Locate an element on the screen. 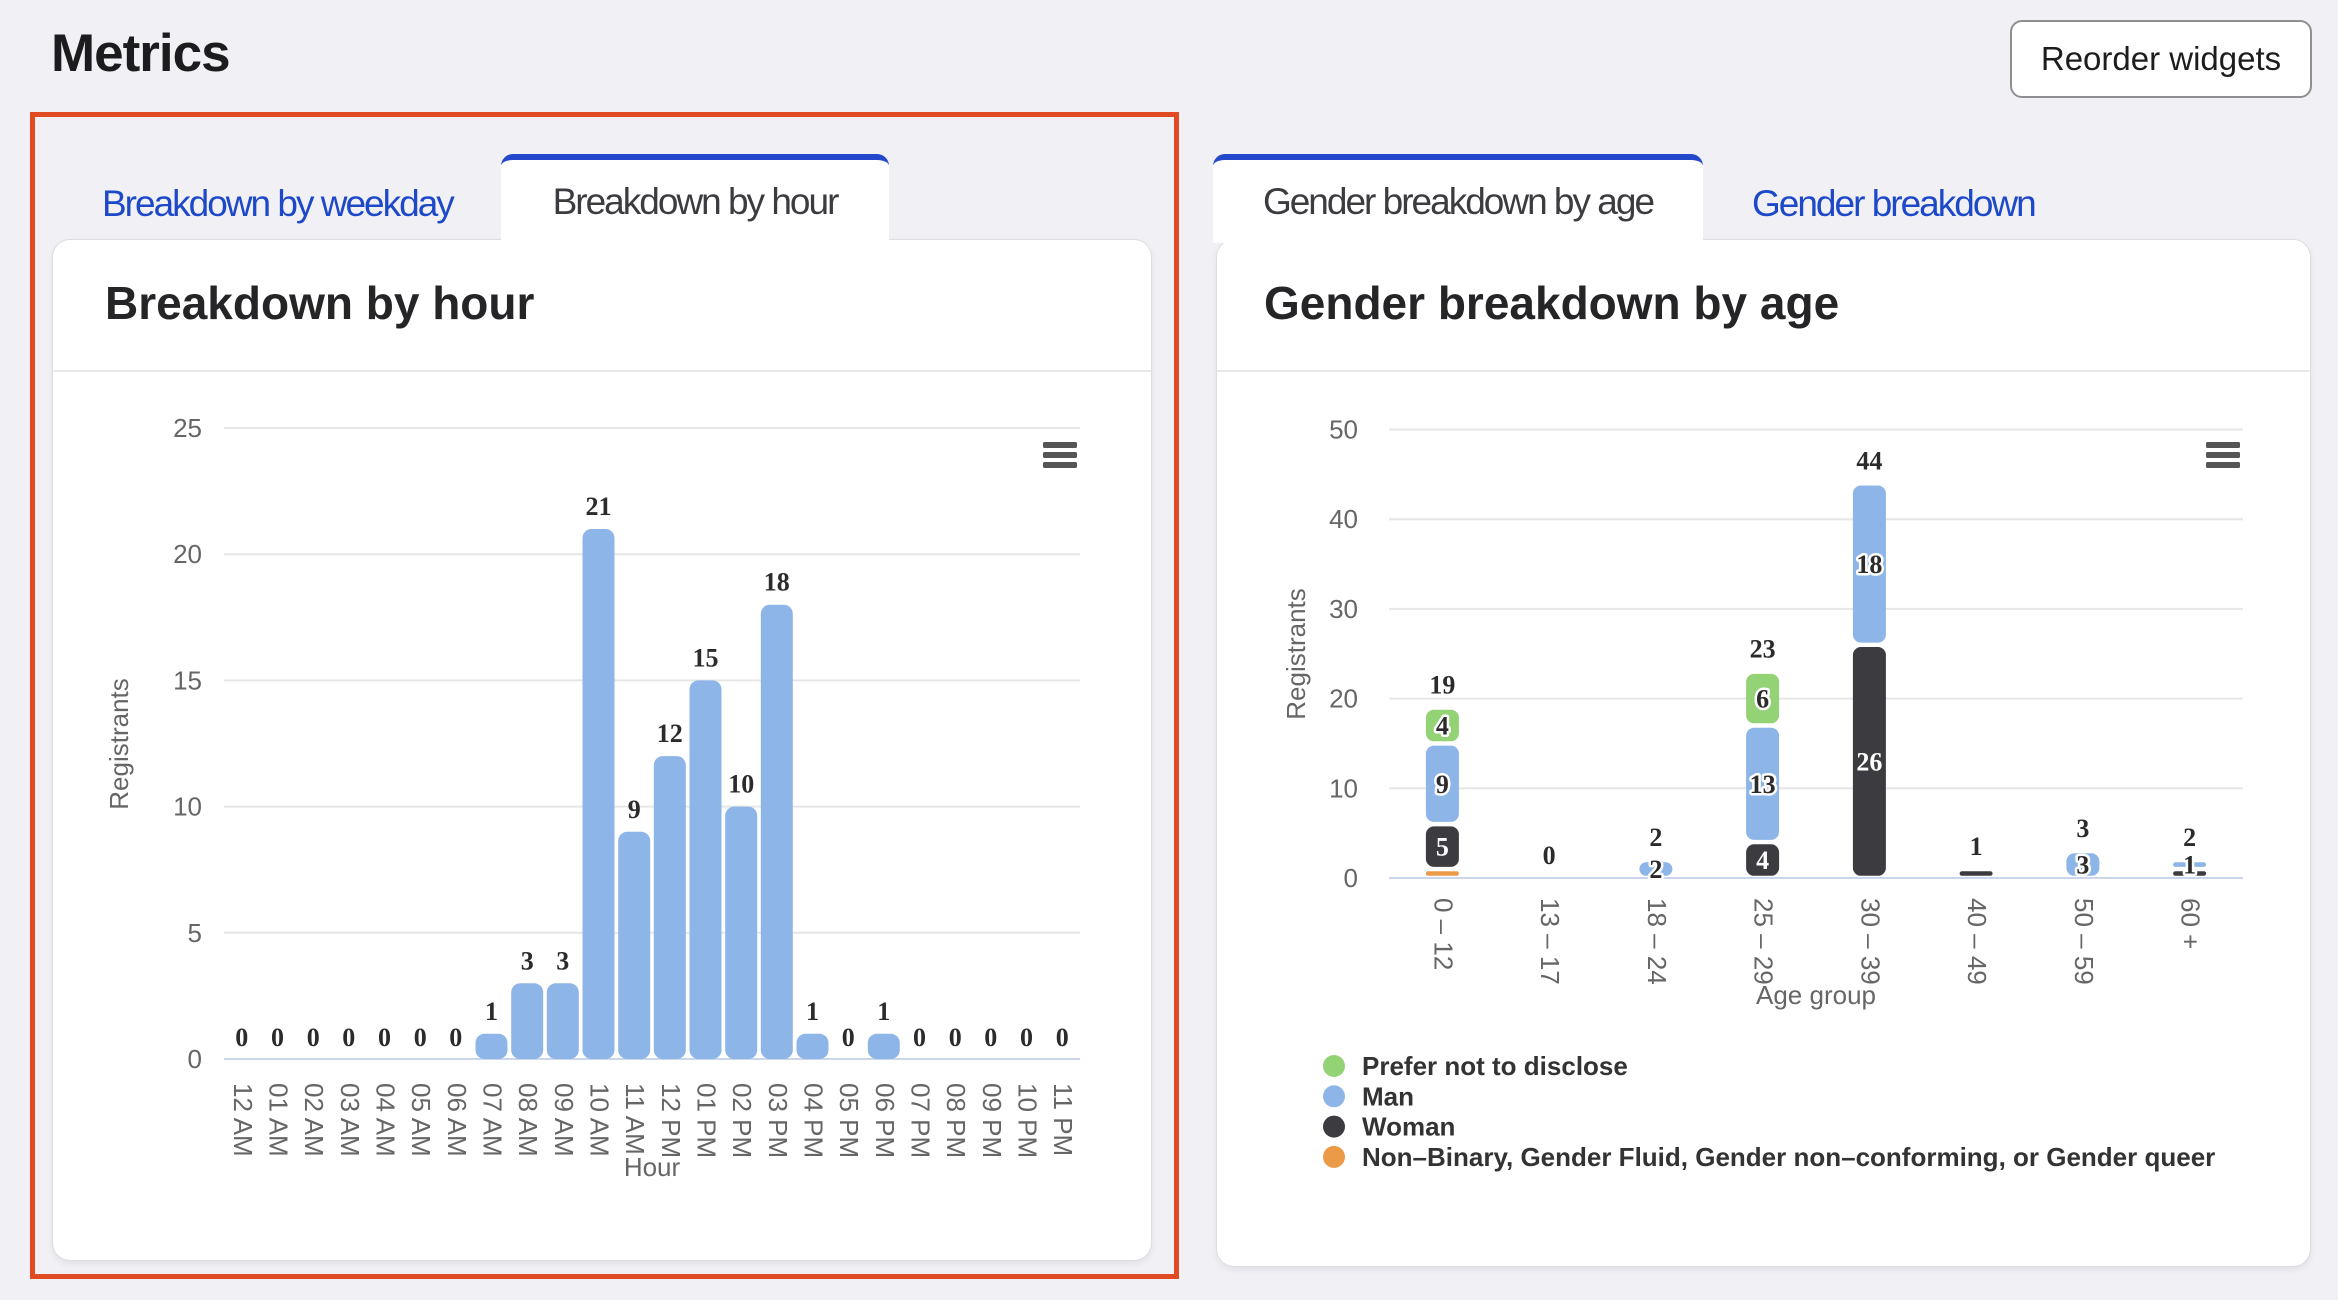 This screenshot has height=1300, width=2338. svg-text: 30 is located at coordinates (1343, 609).